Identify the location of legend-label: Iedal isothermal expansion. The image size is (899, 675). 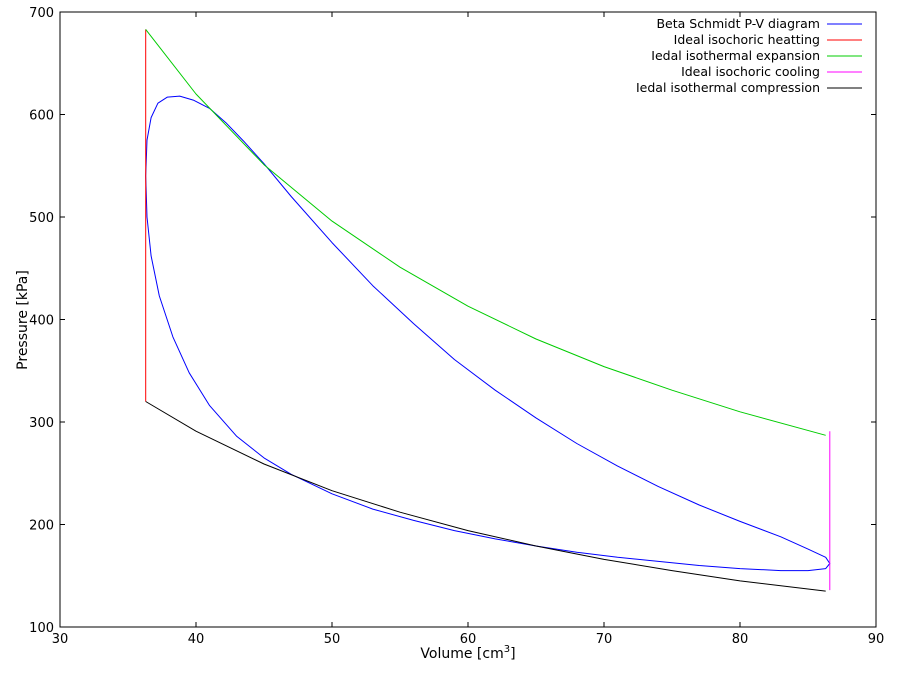
(735, 55).